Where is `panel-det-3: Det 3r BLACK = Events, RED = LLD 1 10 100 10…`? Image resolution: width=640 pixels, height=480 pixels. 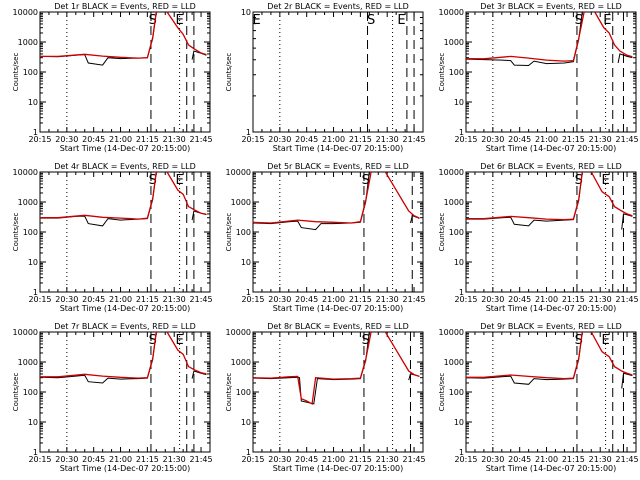 panel-det-3: Det 3r BLACK = Events, RED = LLD 1 10 100 10… is located at coordinates (538, 77).